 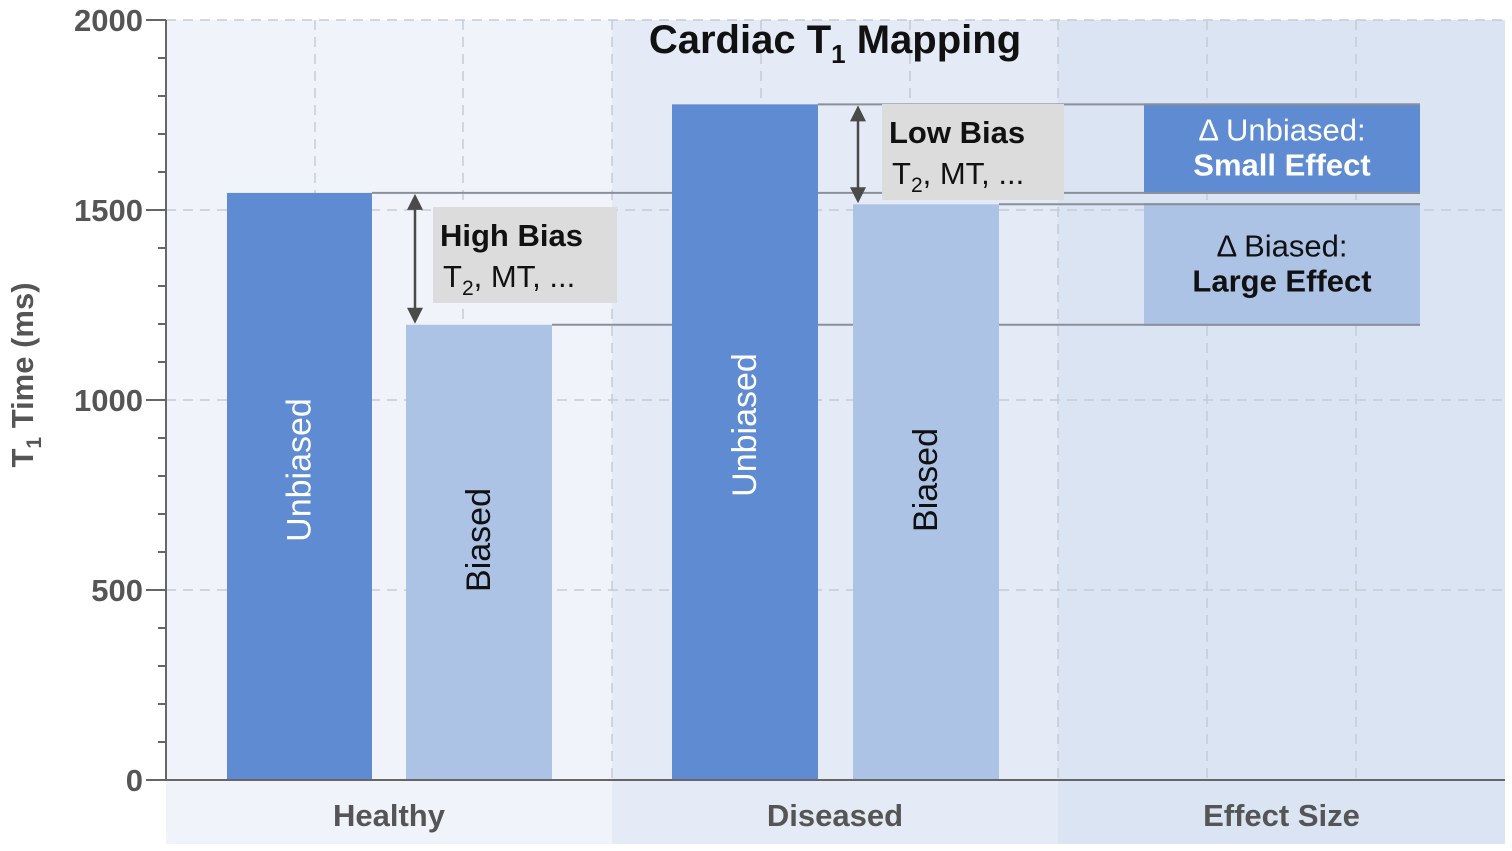 I want to click on y-tick-label: 500, so click(x=117, y=590).